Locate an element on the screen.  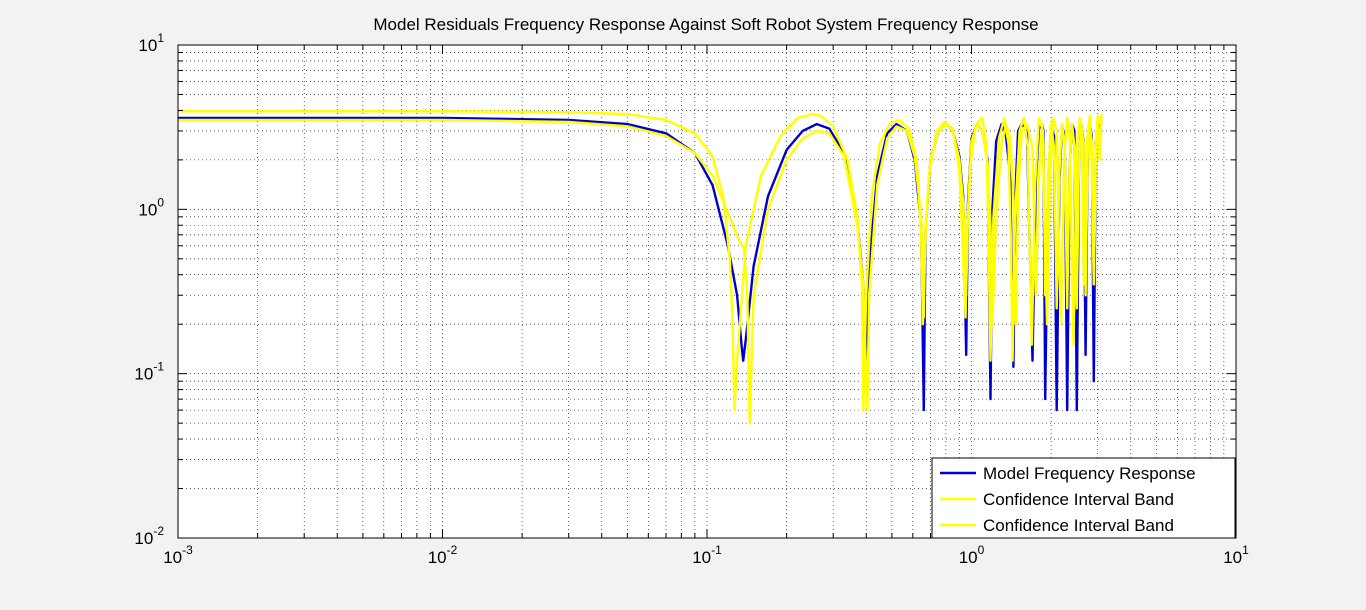
y-tick-label: 10⁻² is located at coordinates (149, 536).